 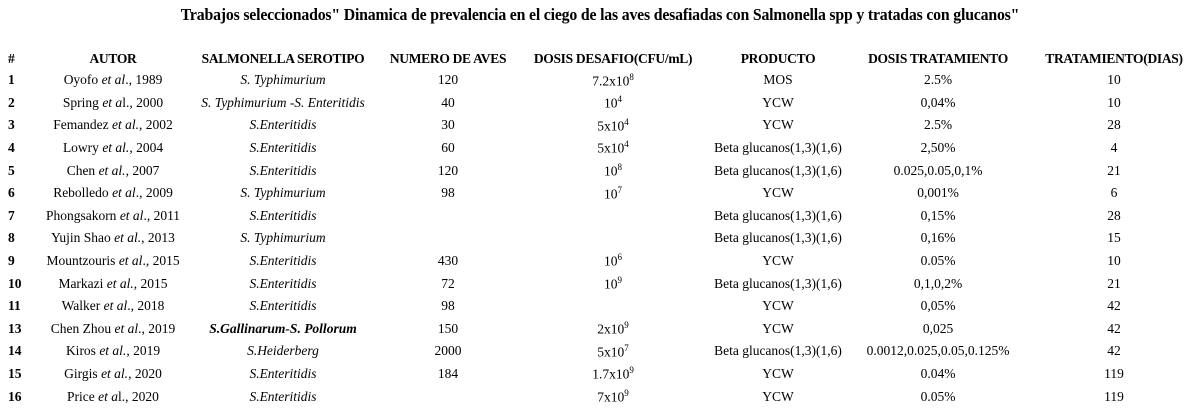 I want to click on author-cell: Yujin Shao et al., 2013, so click(x=113, y=238).